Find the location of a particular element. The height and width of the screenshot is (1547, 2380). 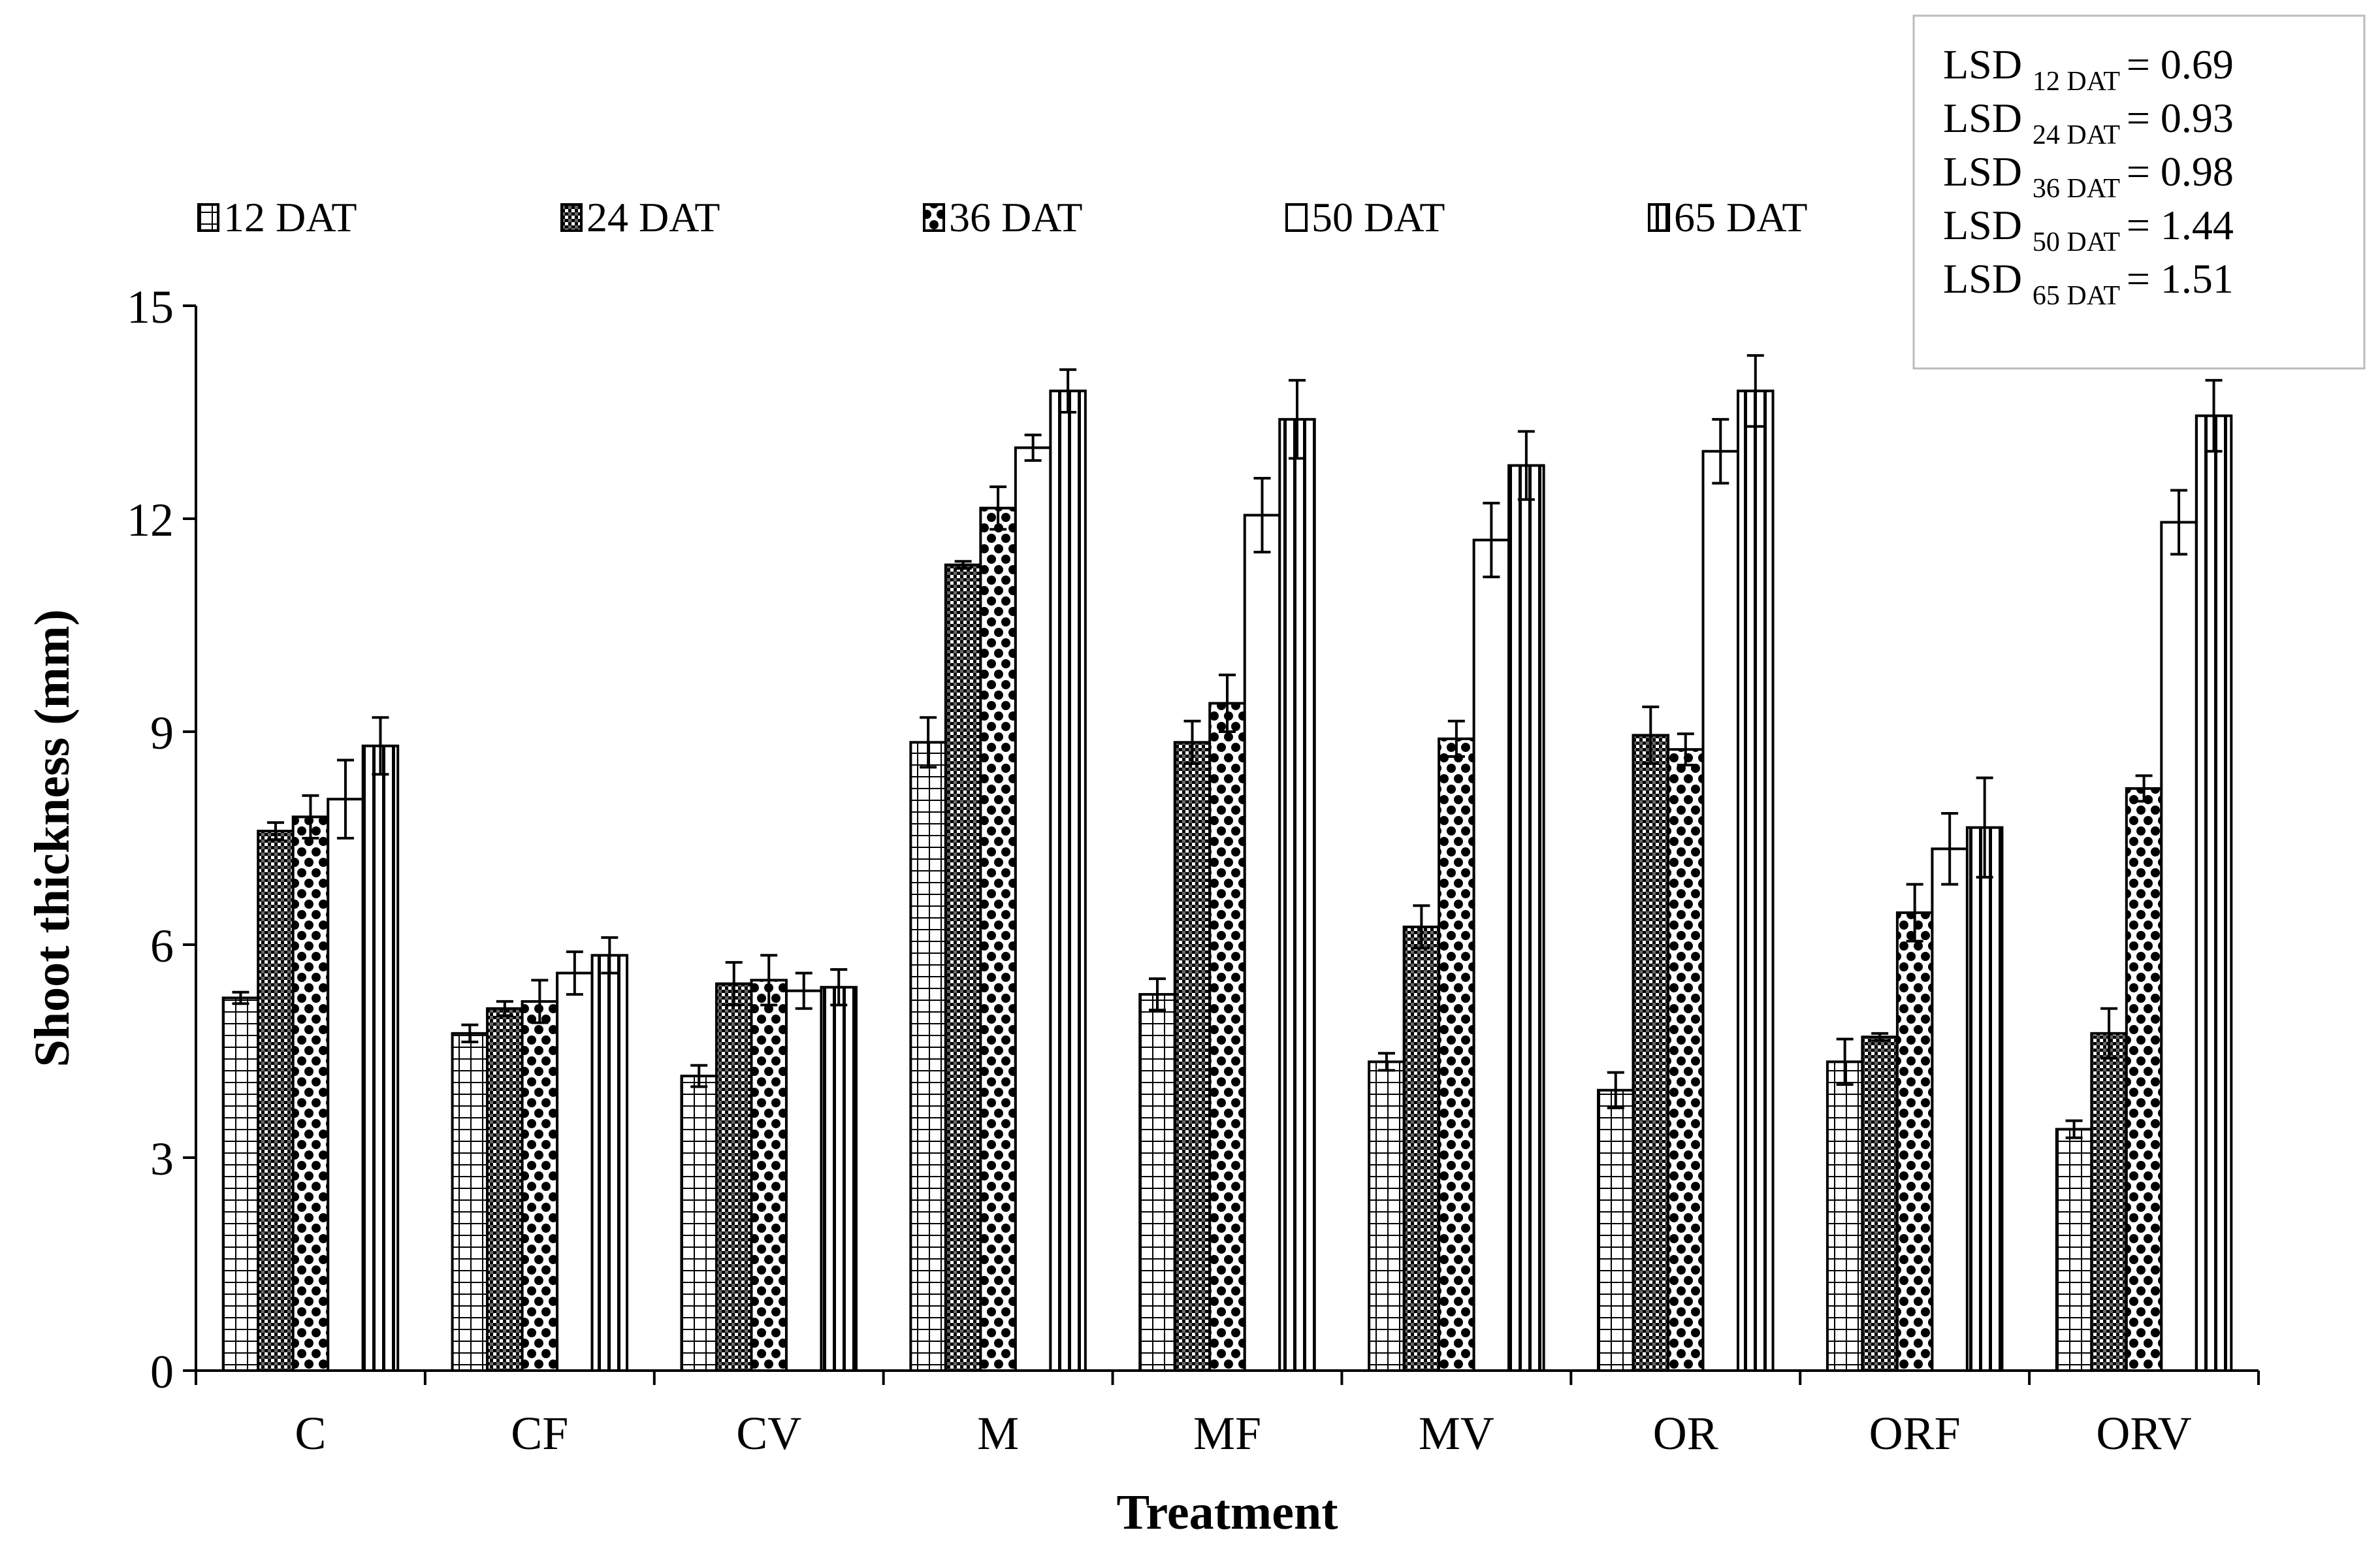

legend-item: 50 DAT is located at coordinates (1365, 217).